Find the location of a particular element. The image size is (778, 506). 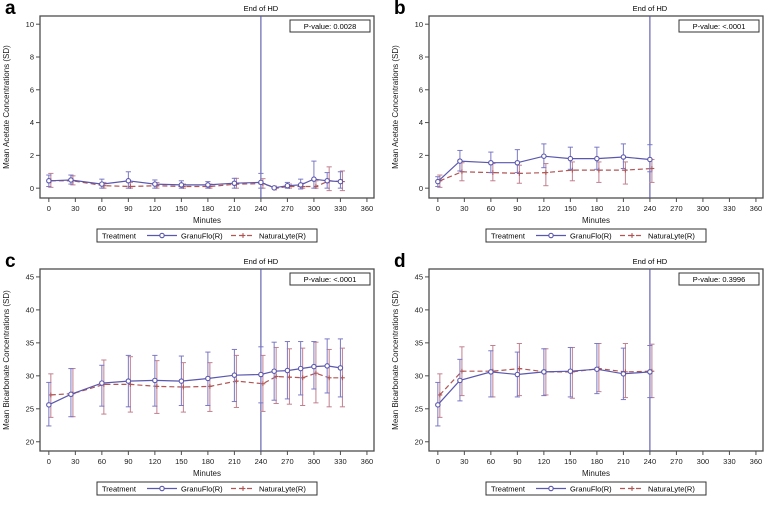

x-tick-label: 60 is located at coordinates (102, 461).